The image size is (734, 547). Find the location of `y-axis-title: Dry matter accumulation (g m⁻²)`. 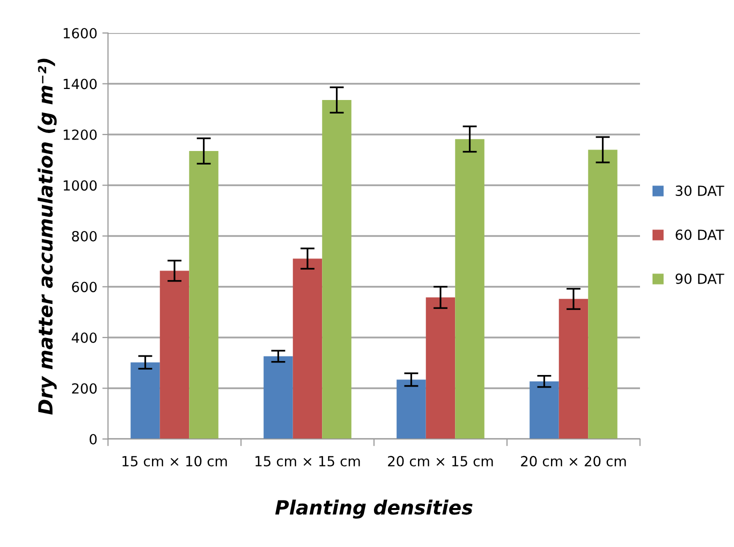

y-axis-title: Dry matter accumulation (g m⁻²) is located at coordinates (47, 236).